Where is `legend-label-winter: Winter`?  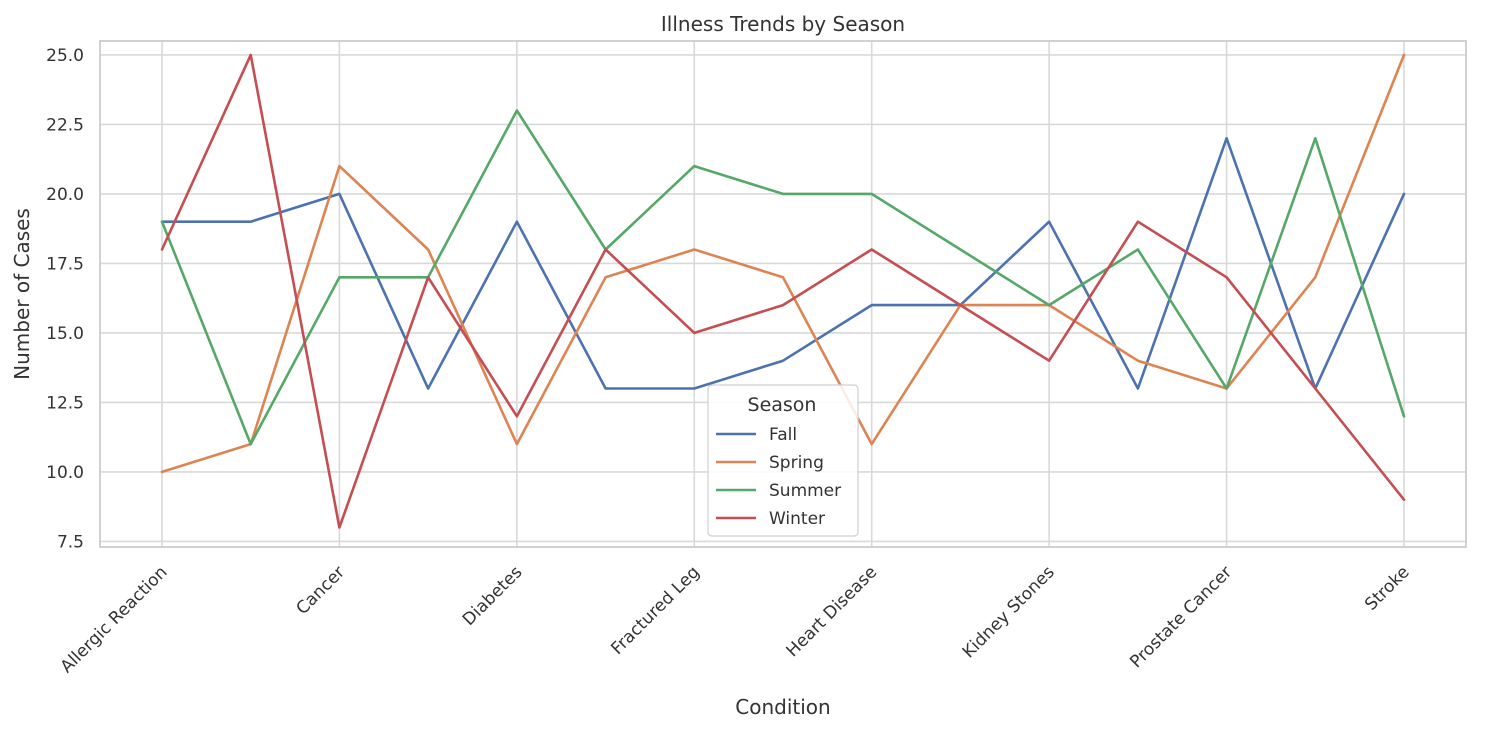
legend-label-winter: Winter is located at coordinates (797, 519).